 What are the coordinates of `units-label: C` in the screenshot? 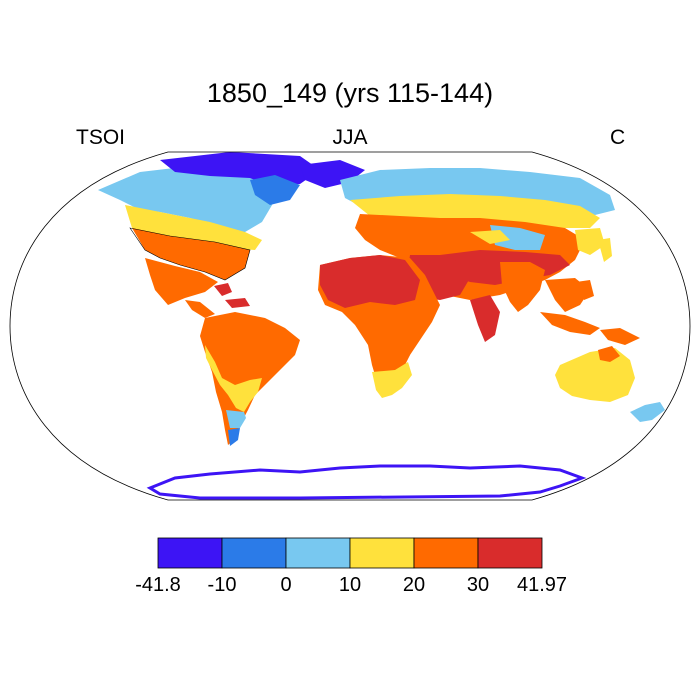 It's located at (618, 137).